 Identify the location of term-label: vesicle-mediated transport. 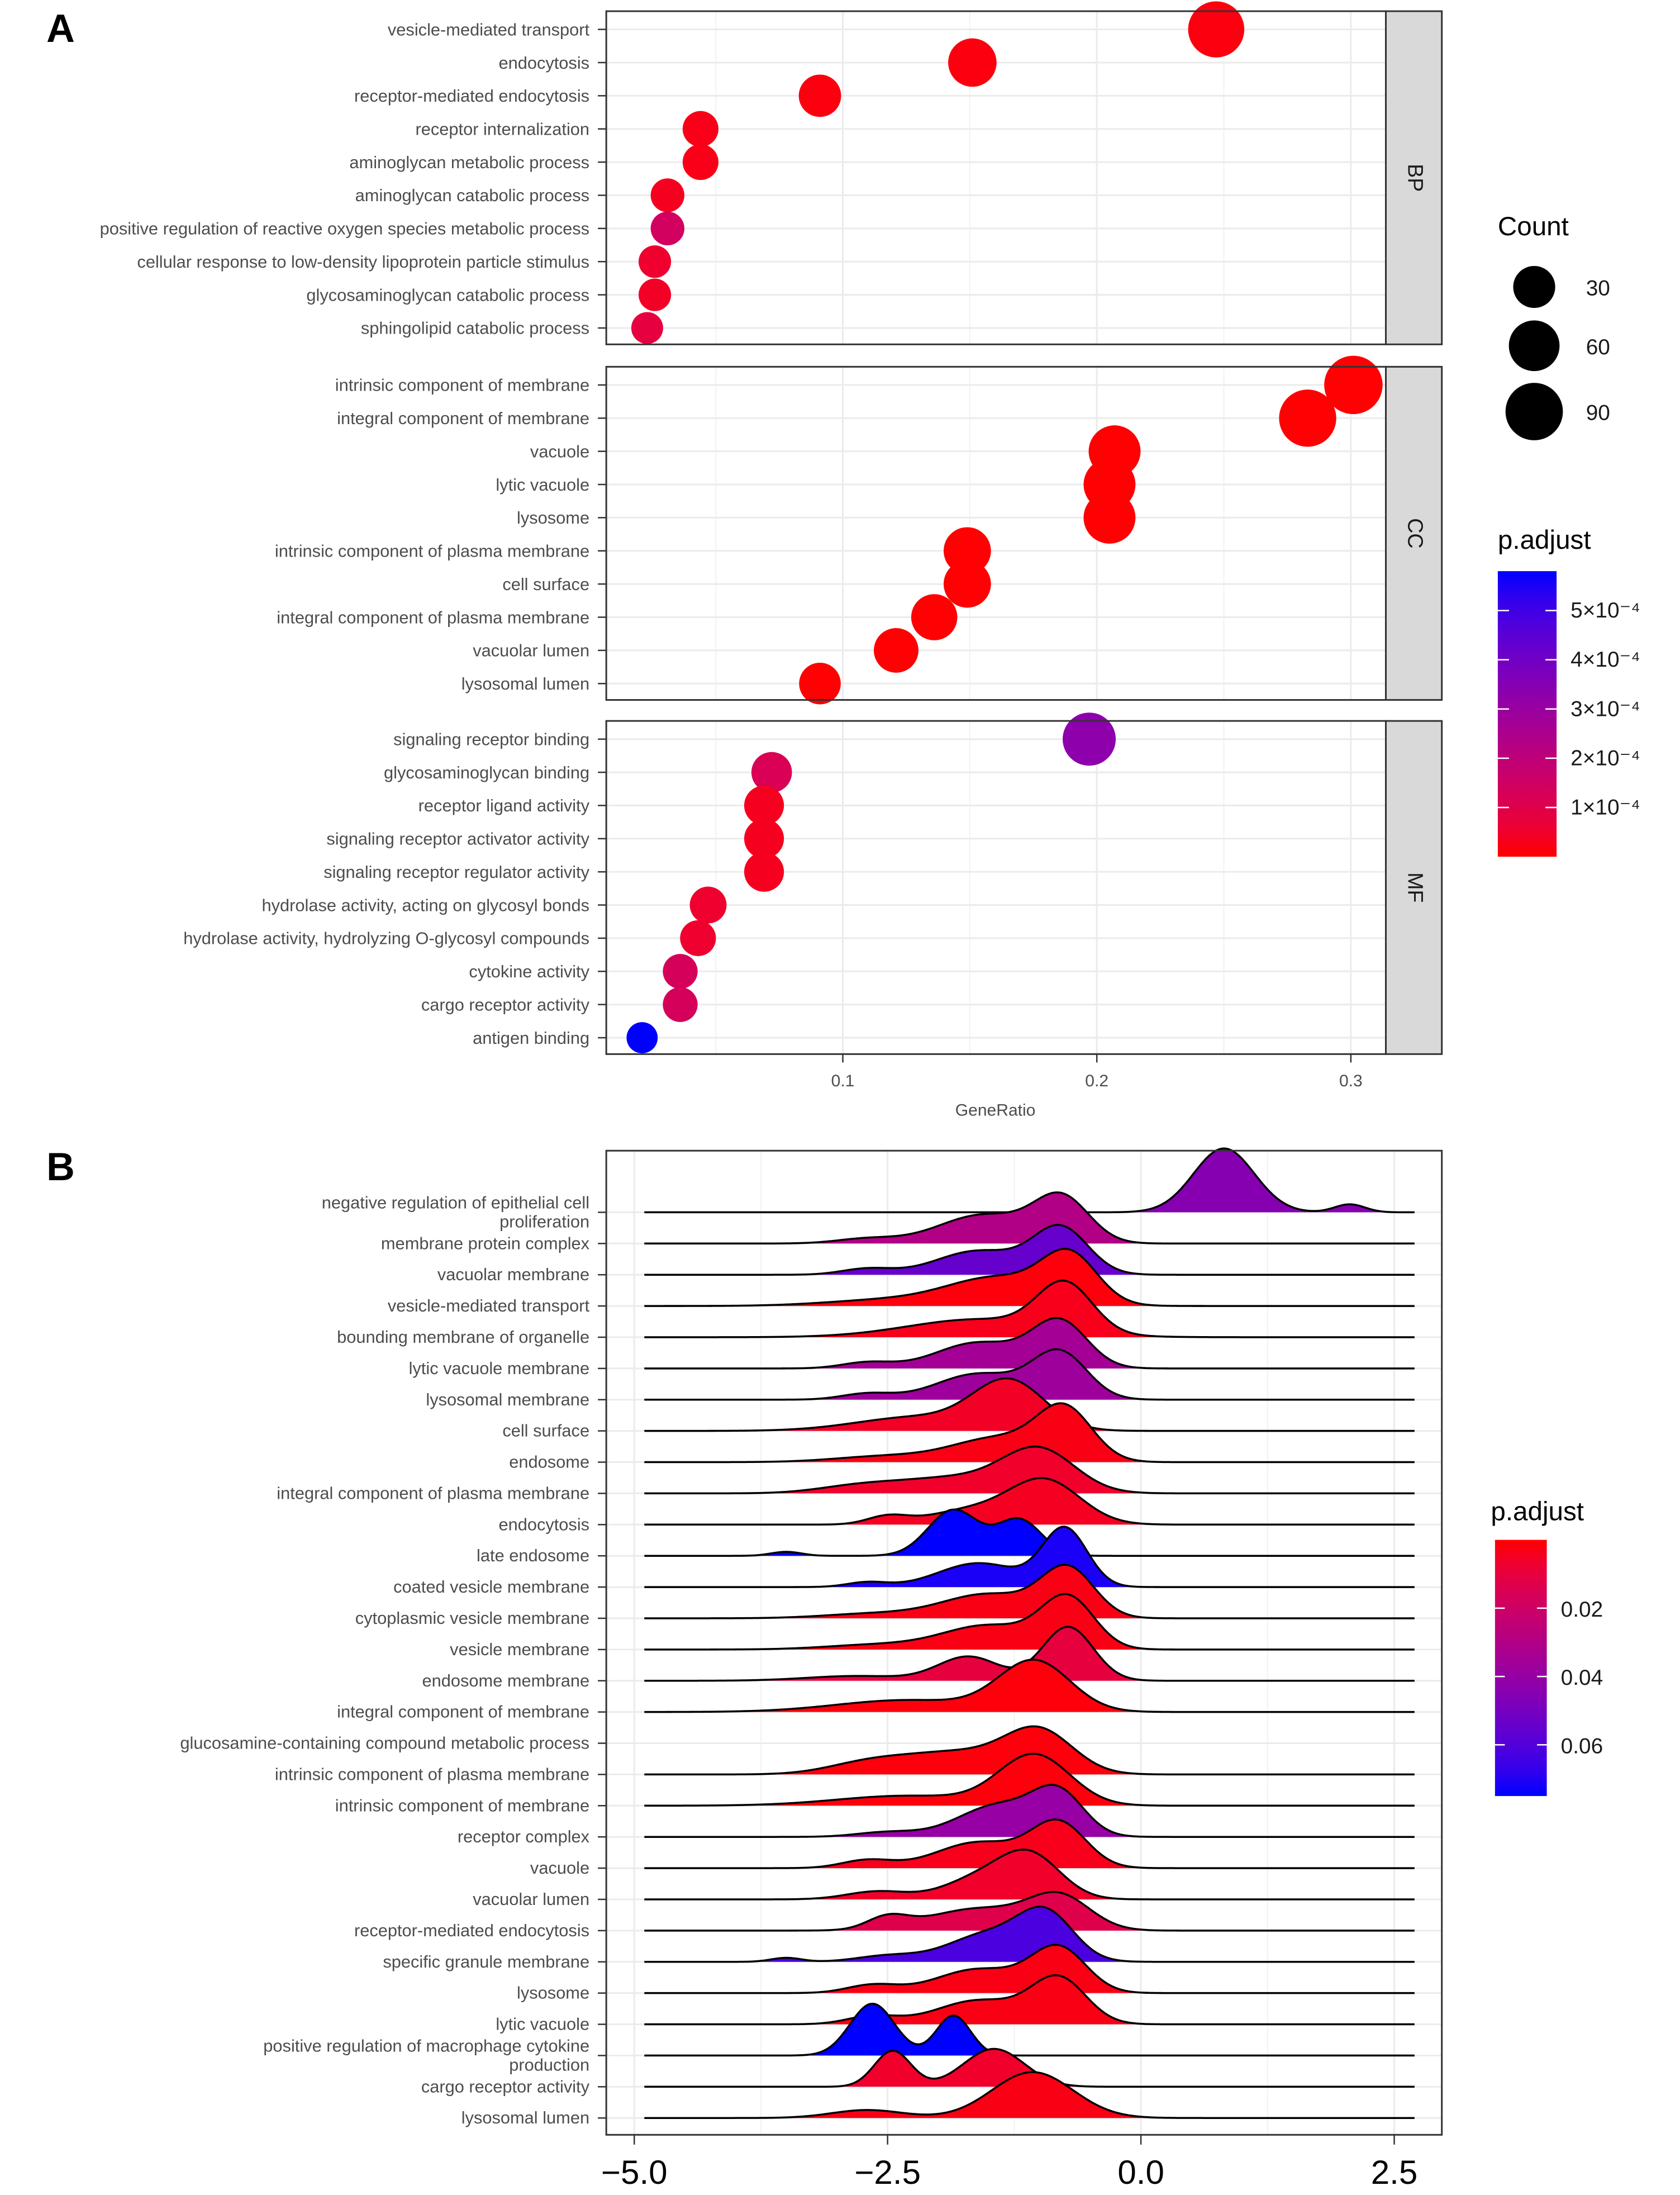
(489, 1306).